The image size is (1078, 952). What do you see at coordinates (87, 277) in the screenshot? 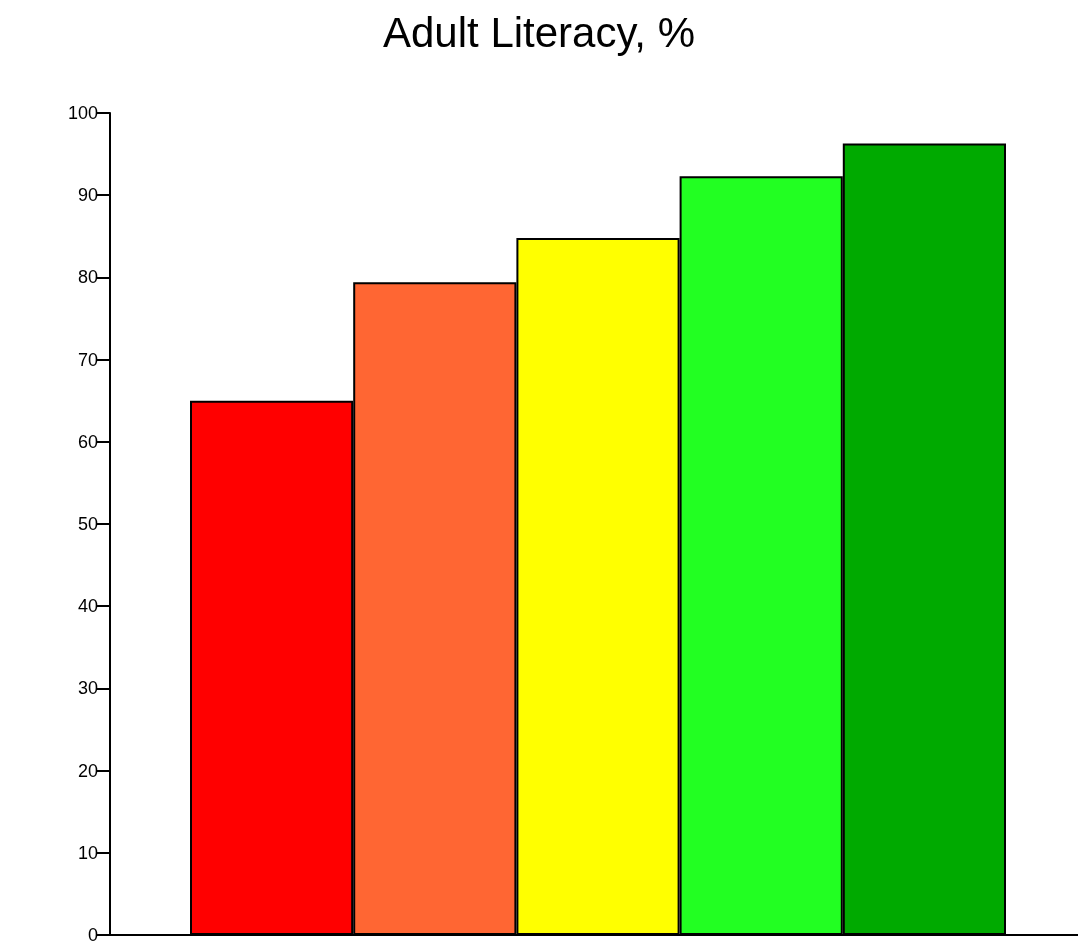
I see `y-tick-label: 80` at bounding box center [87, 277].